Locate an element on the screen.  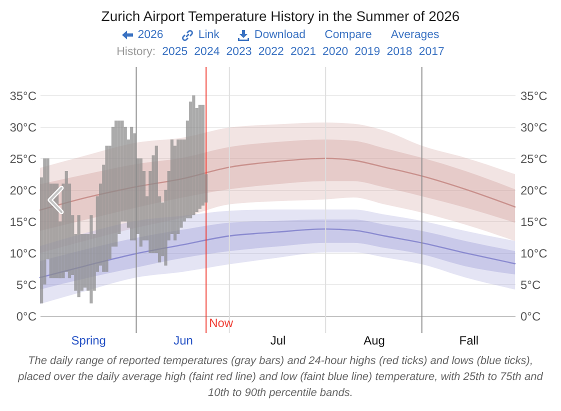
y-tick-label: 30°C is located at coordinates (23, 127).